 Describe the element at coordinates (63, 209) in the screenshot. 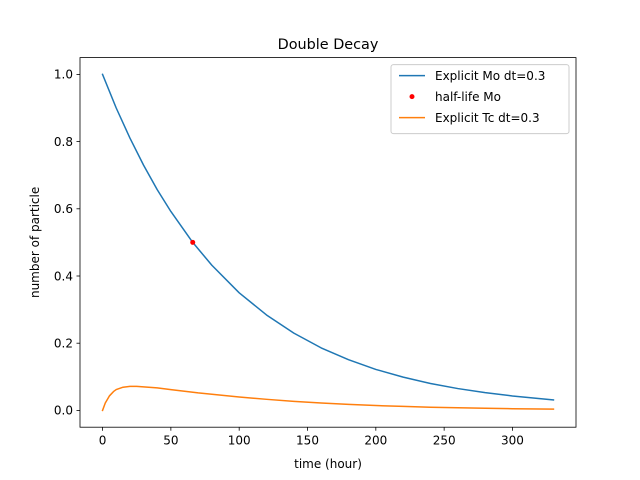

I see `y-tick-label-3: 0.6` at that location.